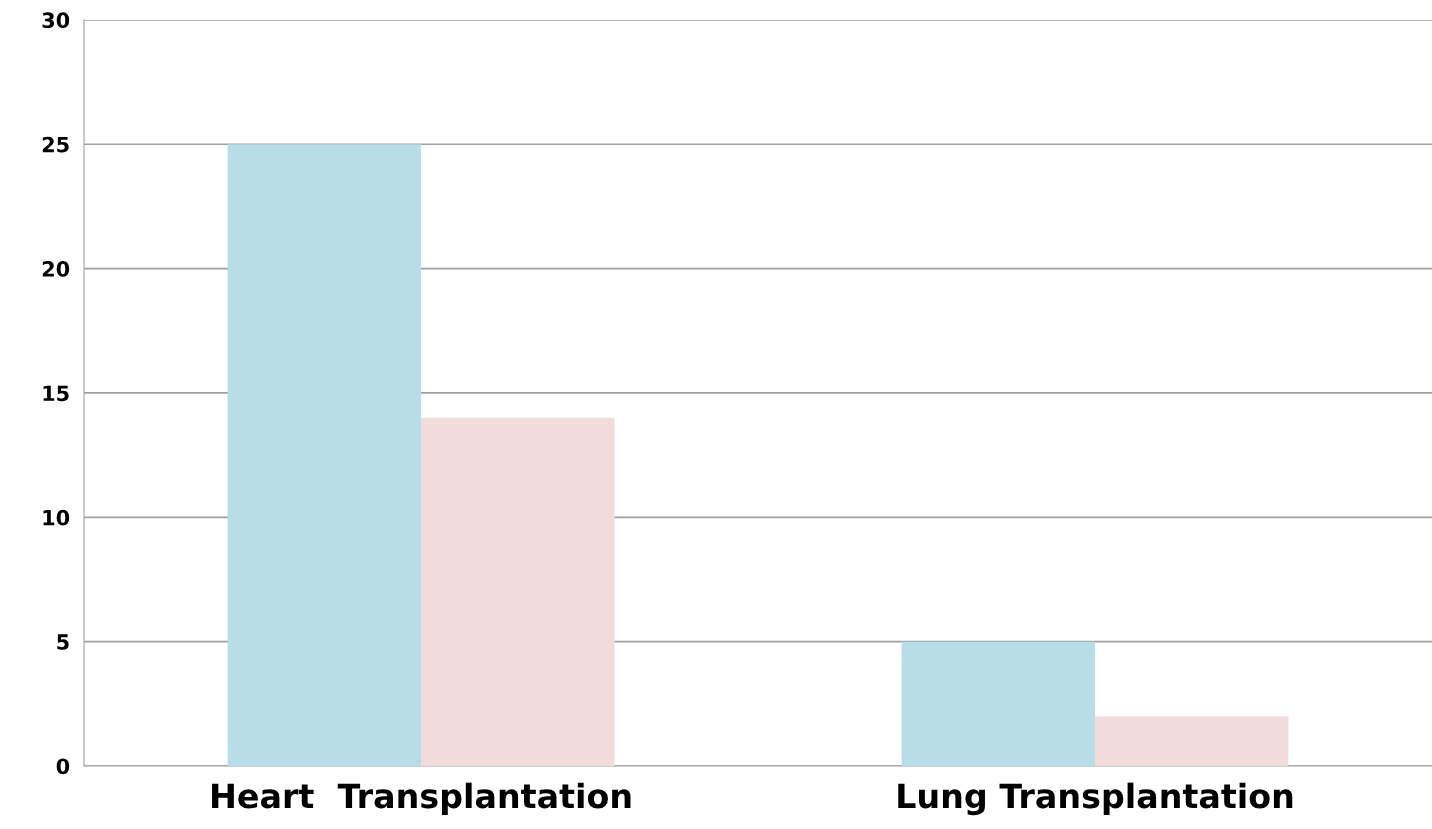  What do you see at coordinates (421, 798) in the screenshot?
I see `x-tick-label: Heart Transplantation` at bounding box center [421, 798].